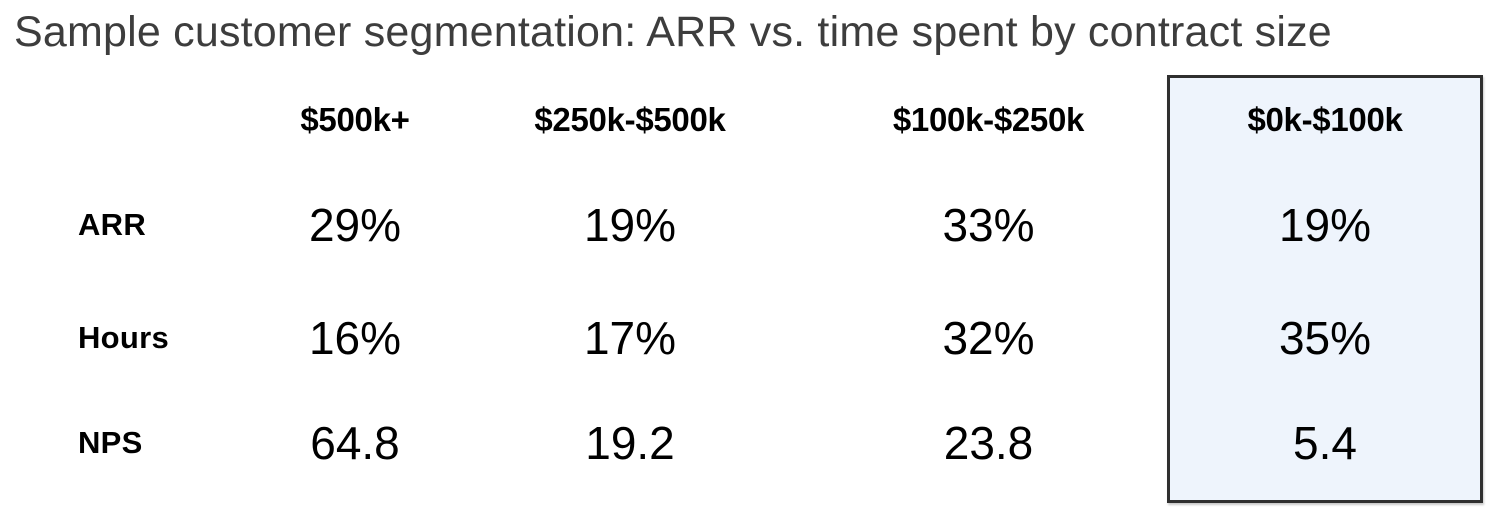 This screenshot has height=519, width=1501. I want to click on cell-hours-250k-500k: 17%, so click(630, 337).